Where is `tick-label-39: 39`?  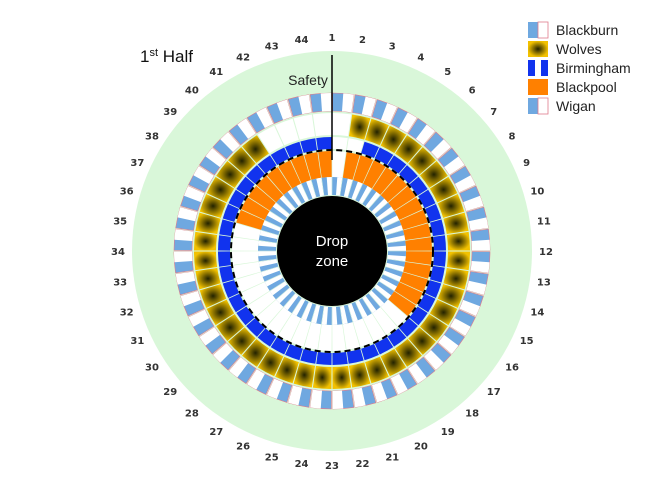 tick-label-39: 39 is located at coordinates (170, 112).